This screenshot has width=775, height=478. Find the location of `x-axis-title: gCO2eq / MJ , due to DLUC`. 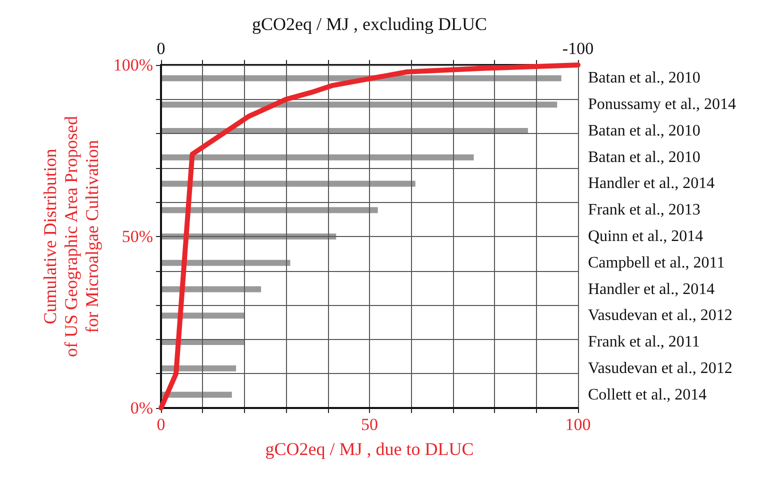

x-axis-title: gCO2eq / MJ , due to DLUC is located at coordinates (369, 449).